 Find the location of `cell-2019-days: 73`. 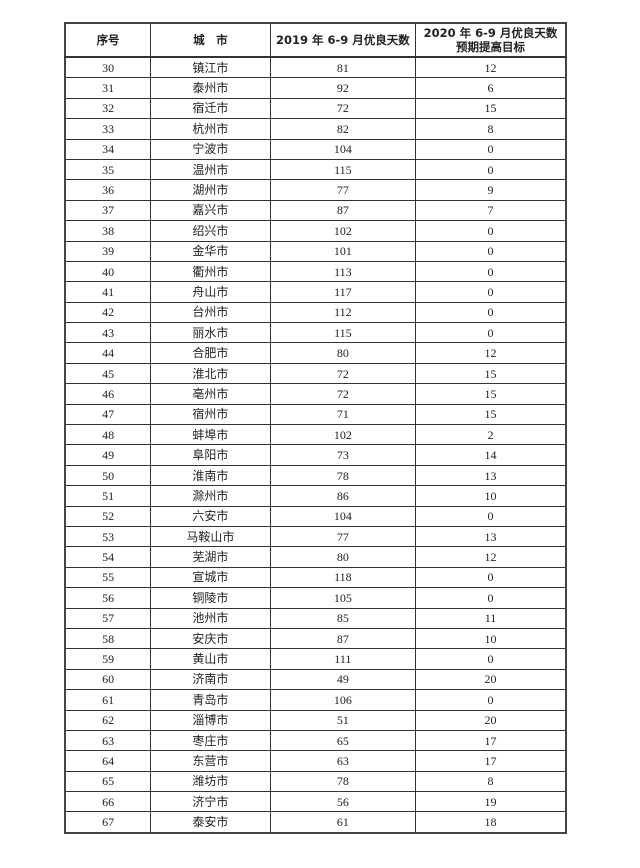

cell-2019-days: 73 is located at coordinates (343, 455).